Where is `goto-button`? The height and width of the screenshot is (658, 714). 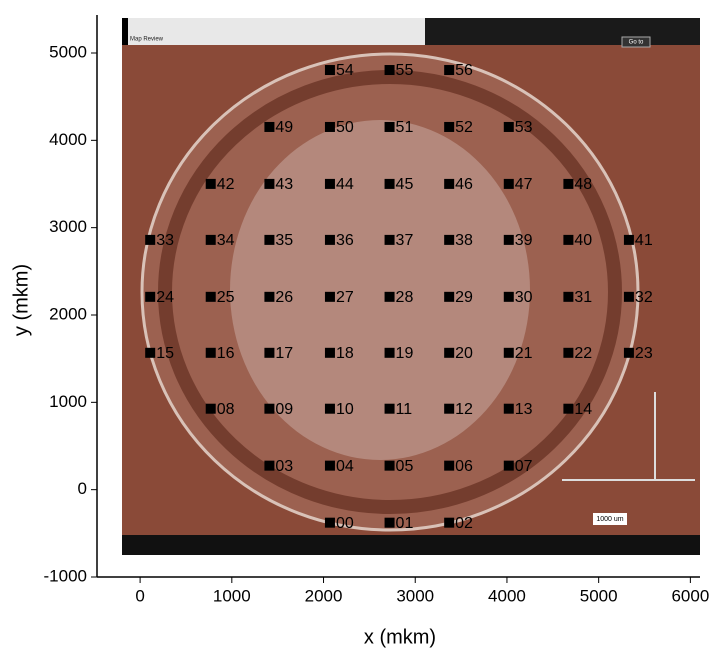
goto-button is located at coordinates (636, 42).